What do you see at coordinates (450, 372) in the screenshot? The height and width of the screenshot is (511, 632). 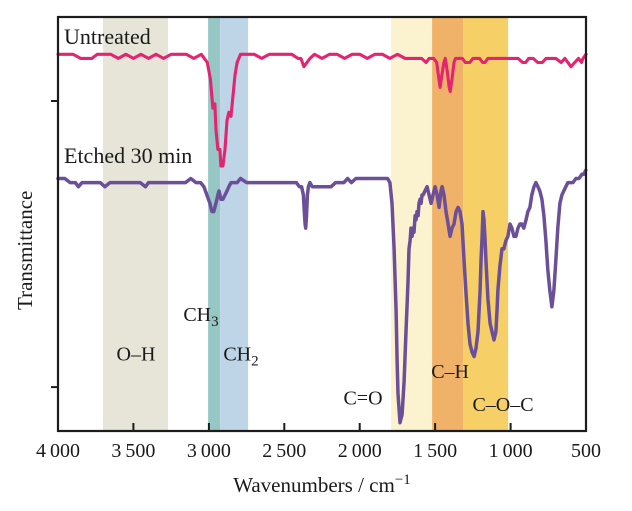 I see `label-ch: C–H` at bounding box center [450, 372].